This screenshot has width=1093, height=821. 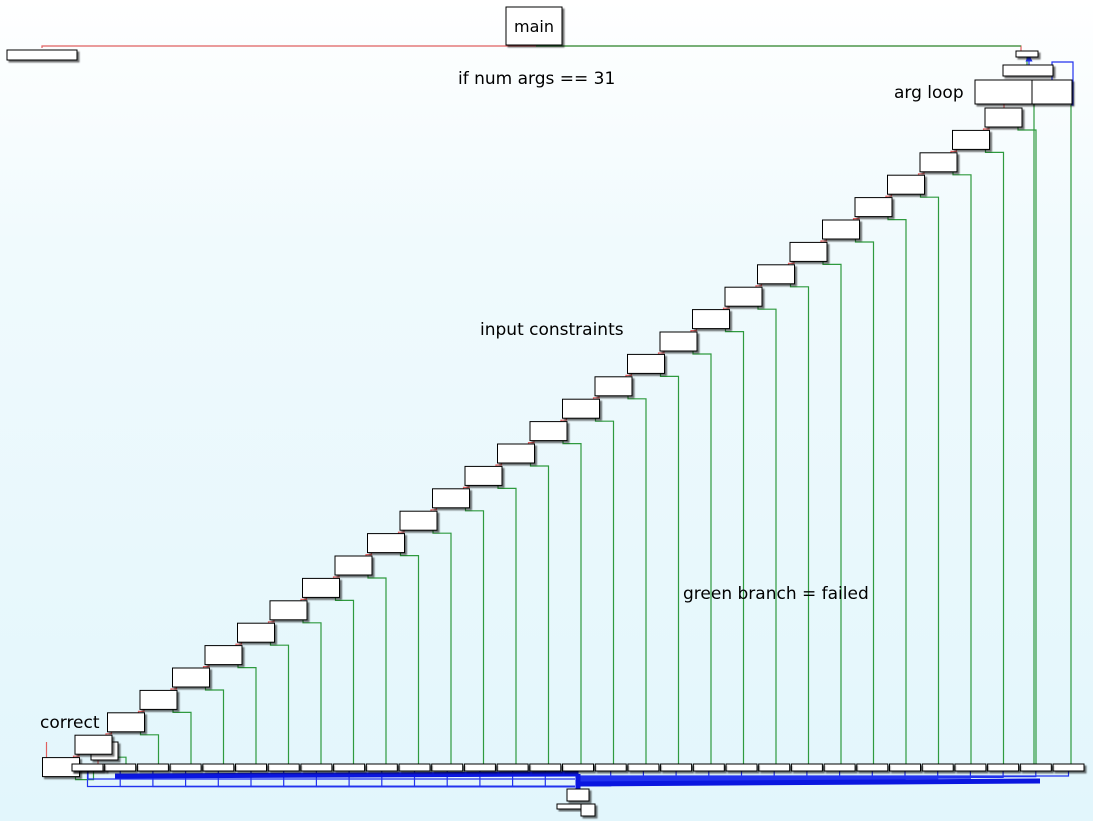 What do you see at coordinates (929, 93) in the screenshot?
I see `arg-loop-annotation: arg loop` at bounding box center [929, 93].